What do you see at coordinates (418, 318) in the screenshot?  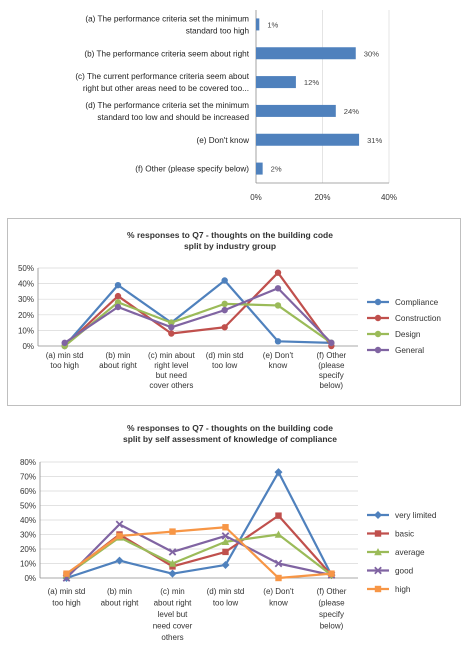 I see `legend-label: Construction` at bounding box center [418, 318].